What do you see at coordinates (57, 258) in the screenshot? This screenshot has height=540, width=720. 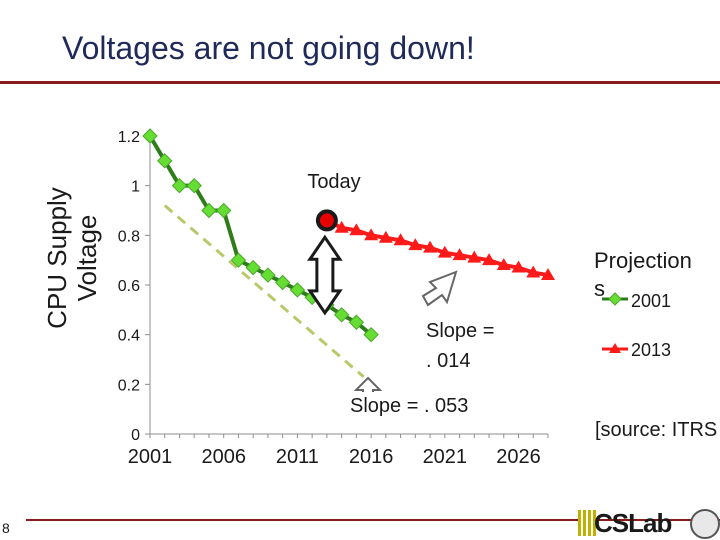 I see `y-axis-title-line: CPU Supply` at bounding box center [57, 258].